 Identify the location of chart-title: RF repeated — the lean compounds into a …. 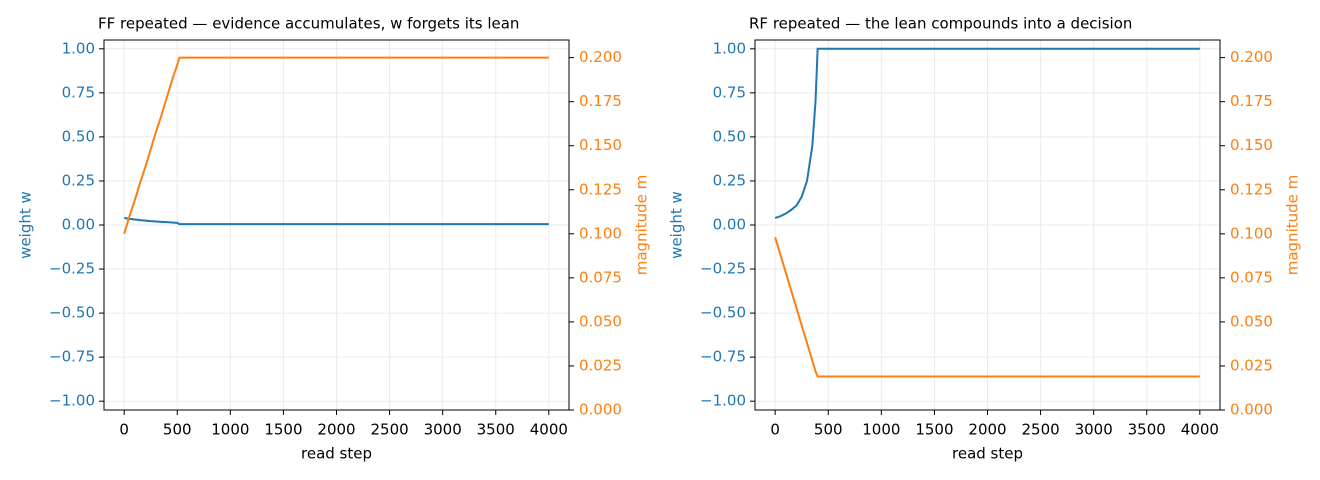
(940, 24).